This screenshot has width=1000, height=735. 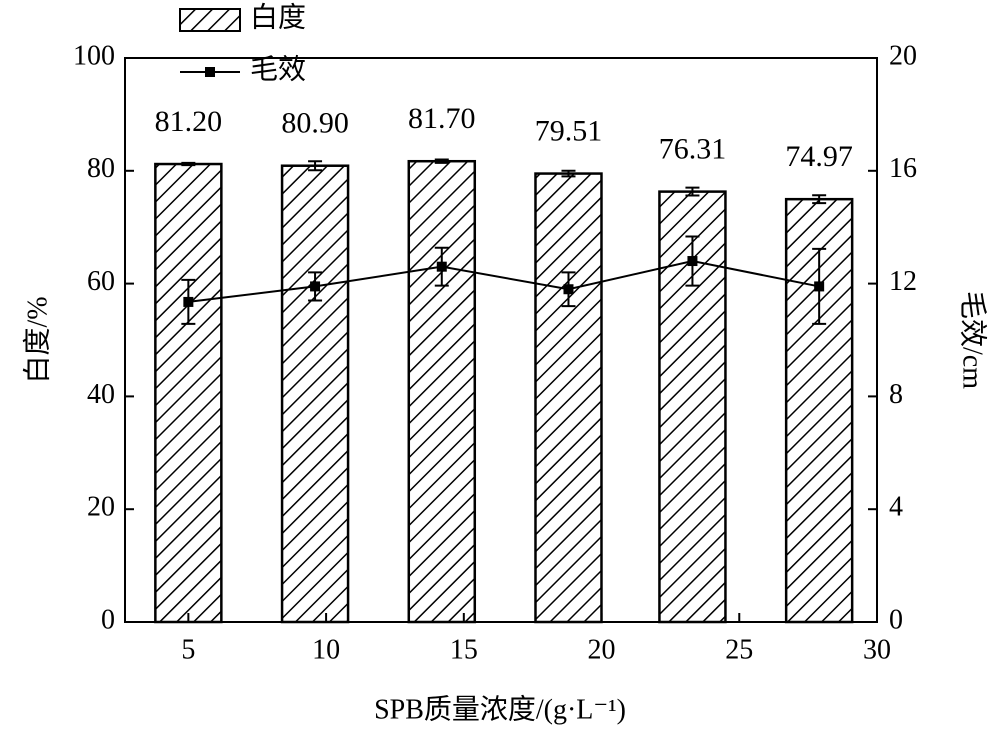 What do you see at coordinates (739, 649) in the screenshot?
I see `x-tick-label: 25` at bounding box center [739, 649].